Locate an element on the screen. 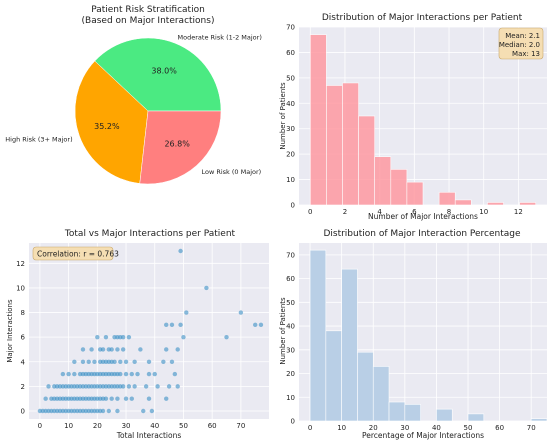 Image resolution: width=550 pixels, height=440 pixels. scatter-ytick-label: 2 is located at coordinates (23, 387).